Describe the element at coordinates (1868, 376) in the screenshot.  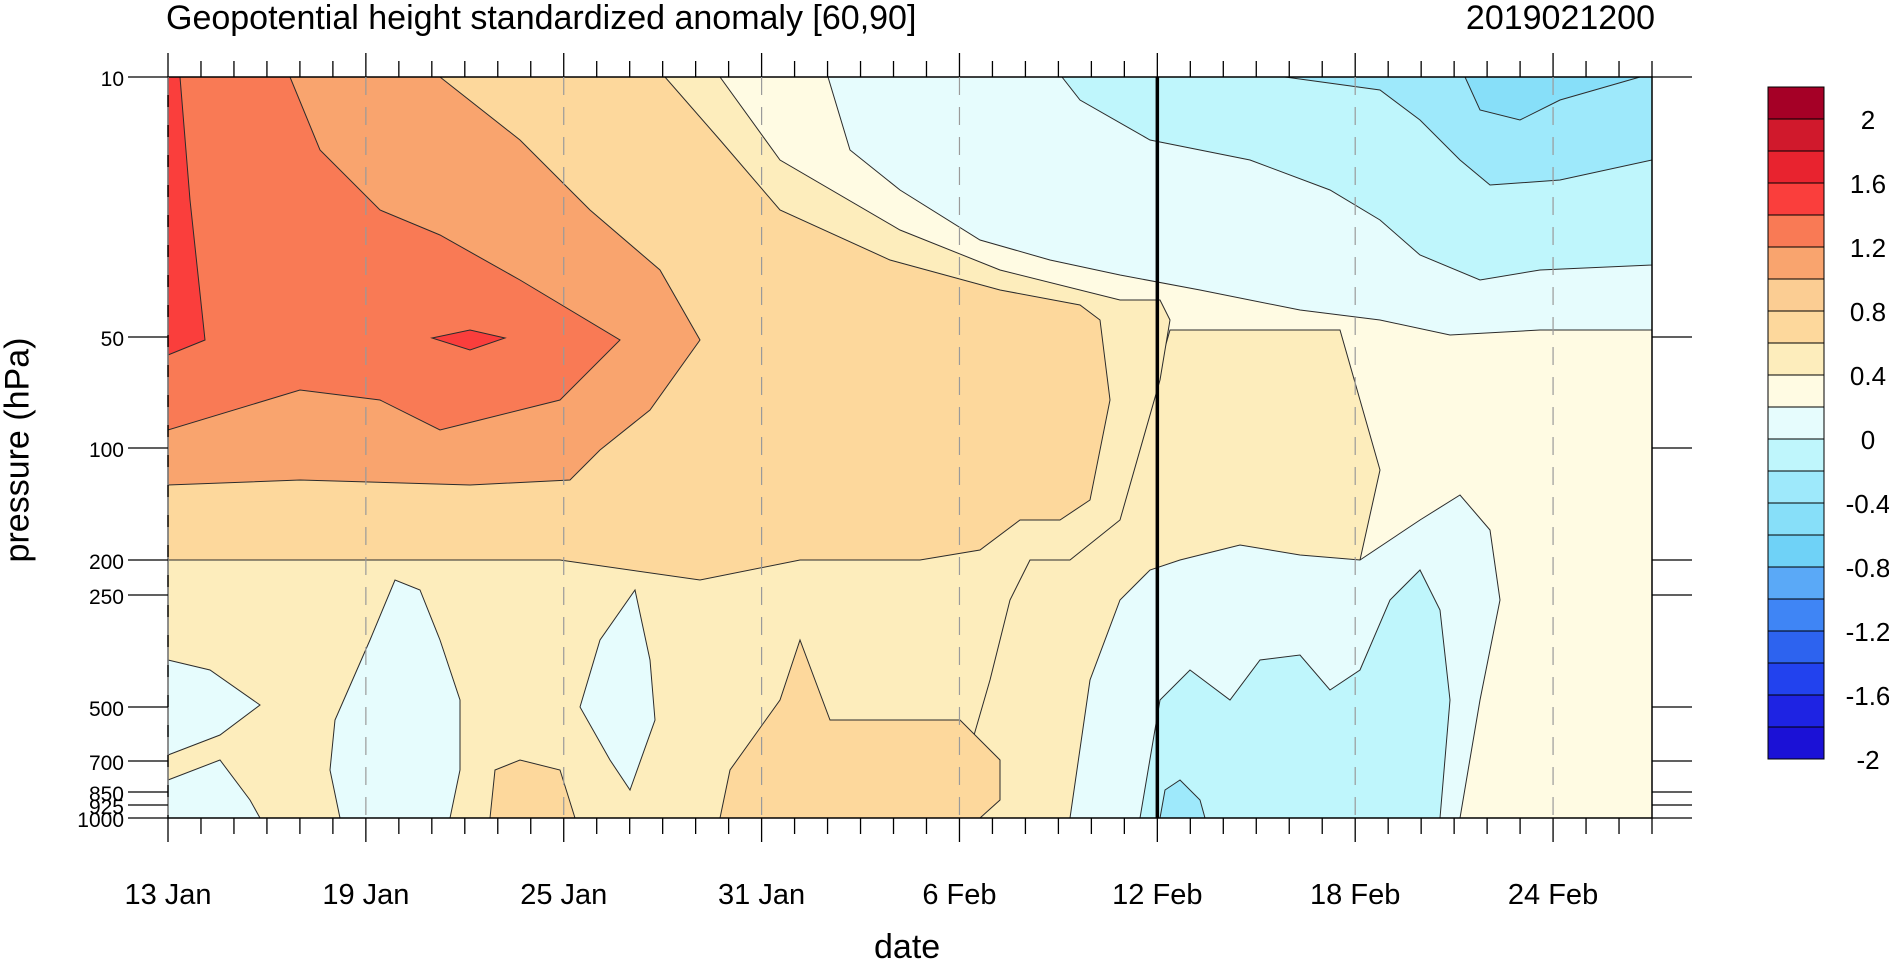
I see `colorbar-label: 0.4` at that location.